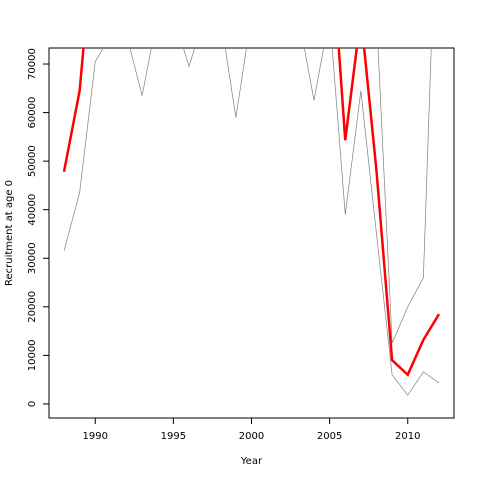 This screenshot has width=480, height=480. I want to click on y-tick-label: 10000, so click(32, 355).